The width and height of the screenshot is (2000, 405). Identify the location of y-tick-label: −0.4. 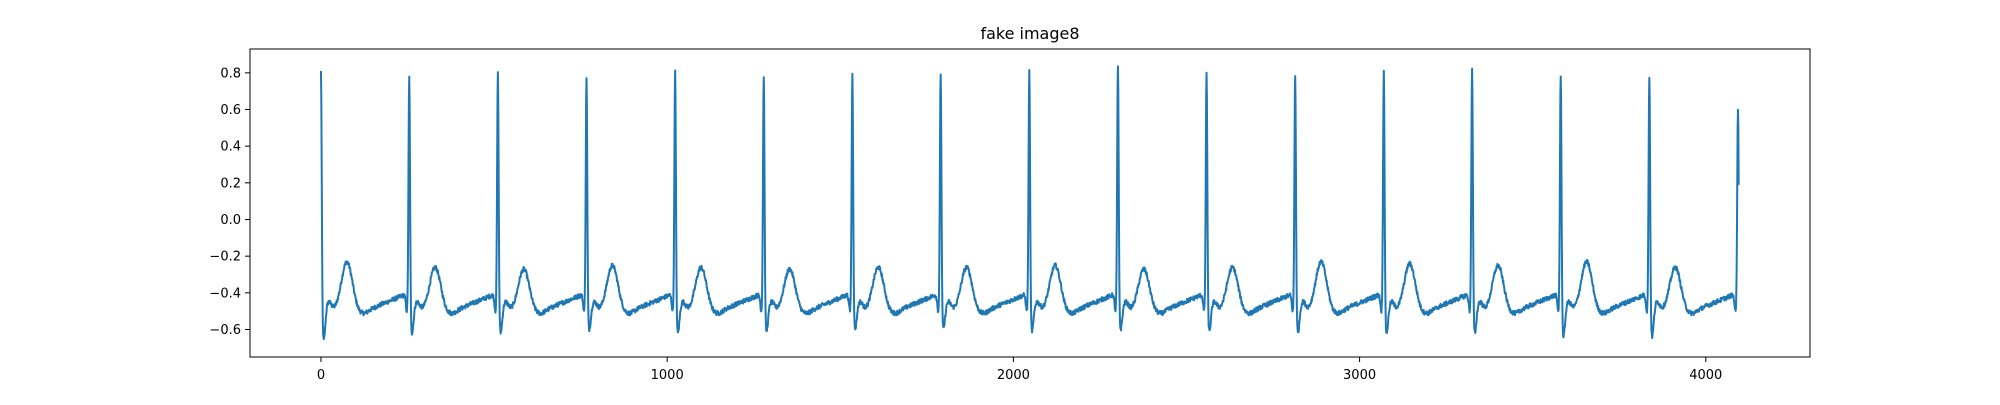
(225, 293).